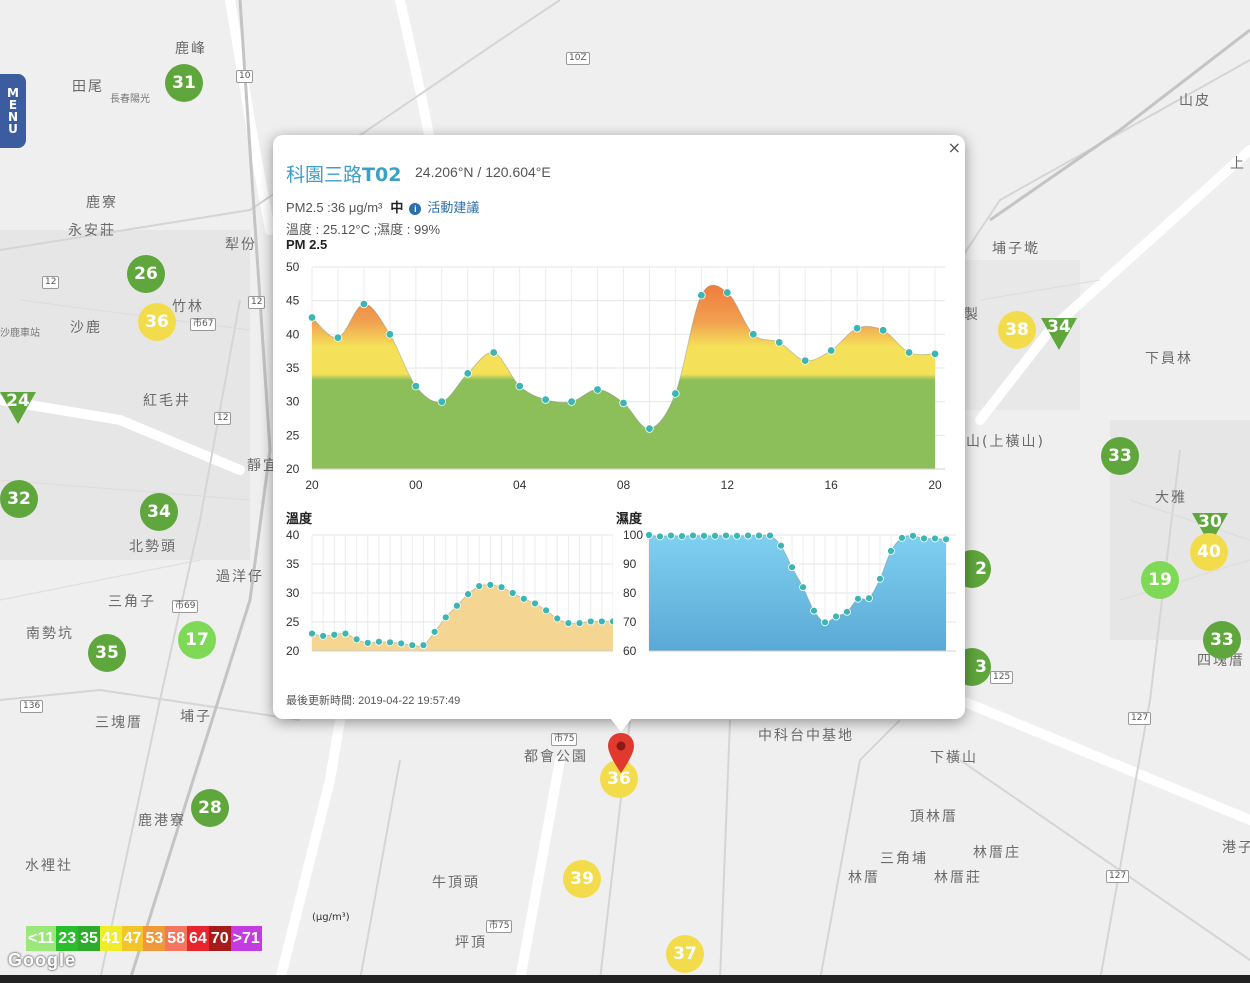 The image size is (1250, 983). I want to click on aqi-marker-triangle: 24, so click(18, 407).